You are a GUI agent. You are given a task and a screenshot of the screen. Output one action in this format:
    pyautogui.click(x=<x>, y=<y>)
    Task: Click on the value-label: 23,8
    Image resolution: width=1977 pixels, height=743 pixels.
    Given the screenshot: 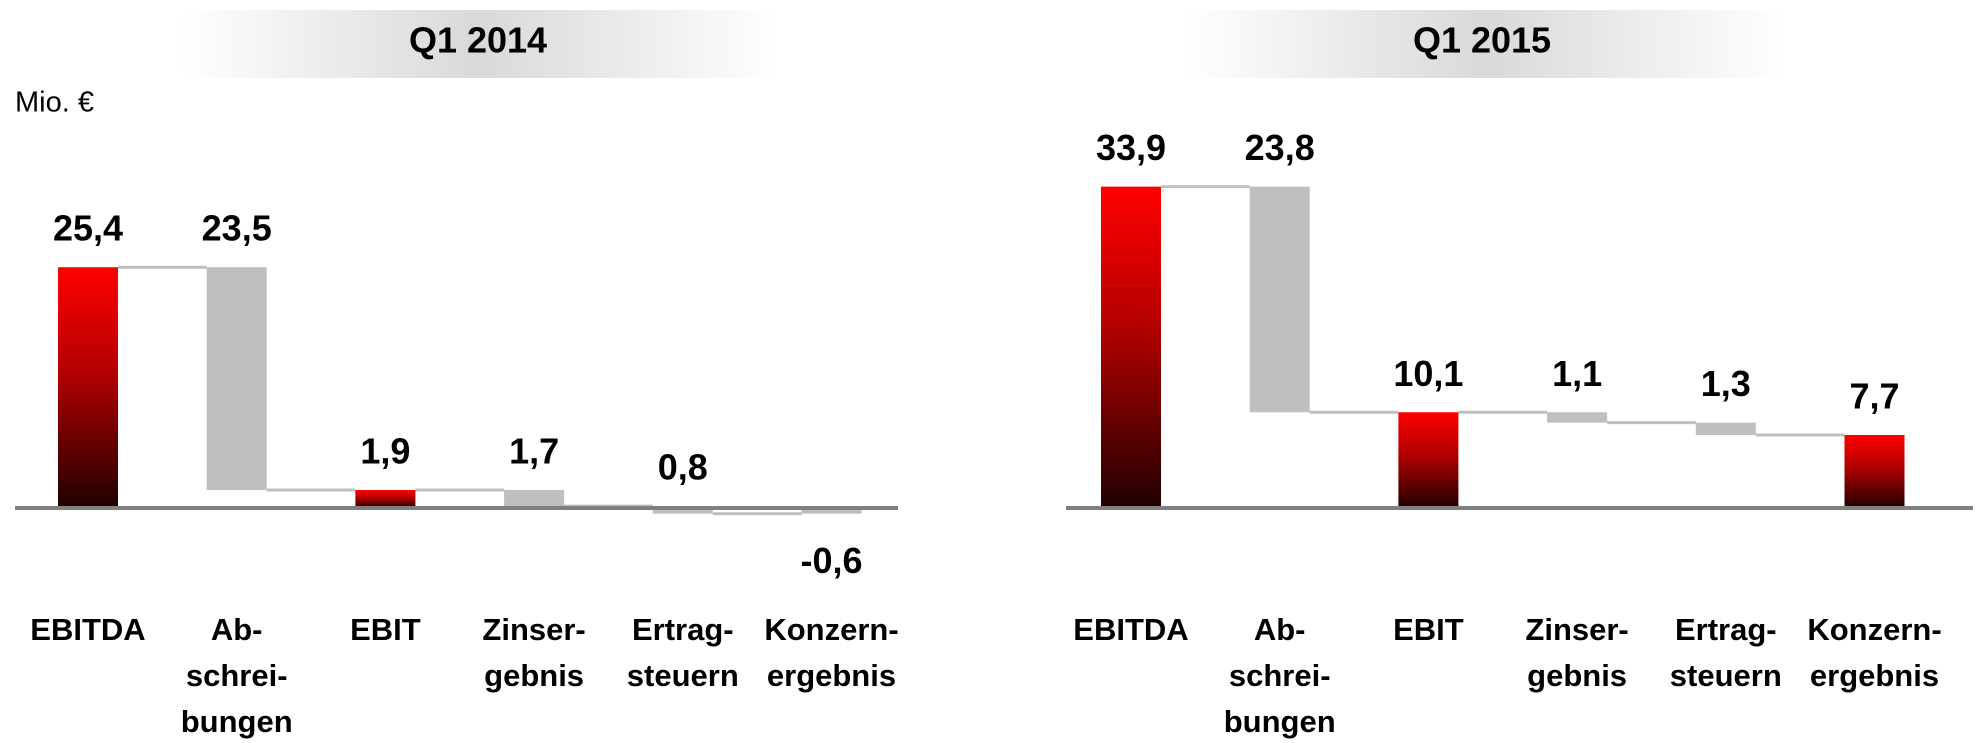 What is the action you would take?
    pyautogui.click(x=1280, y=147)
    